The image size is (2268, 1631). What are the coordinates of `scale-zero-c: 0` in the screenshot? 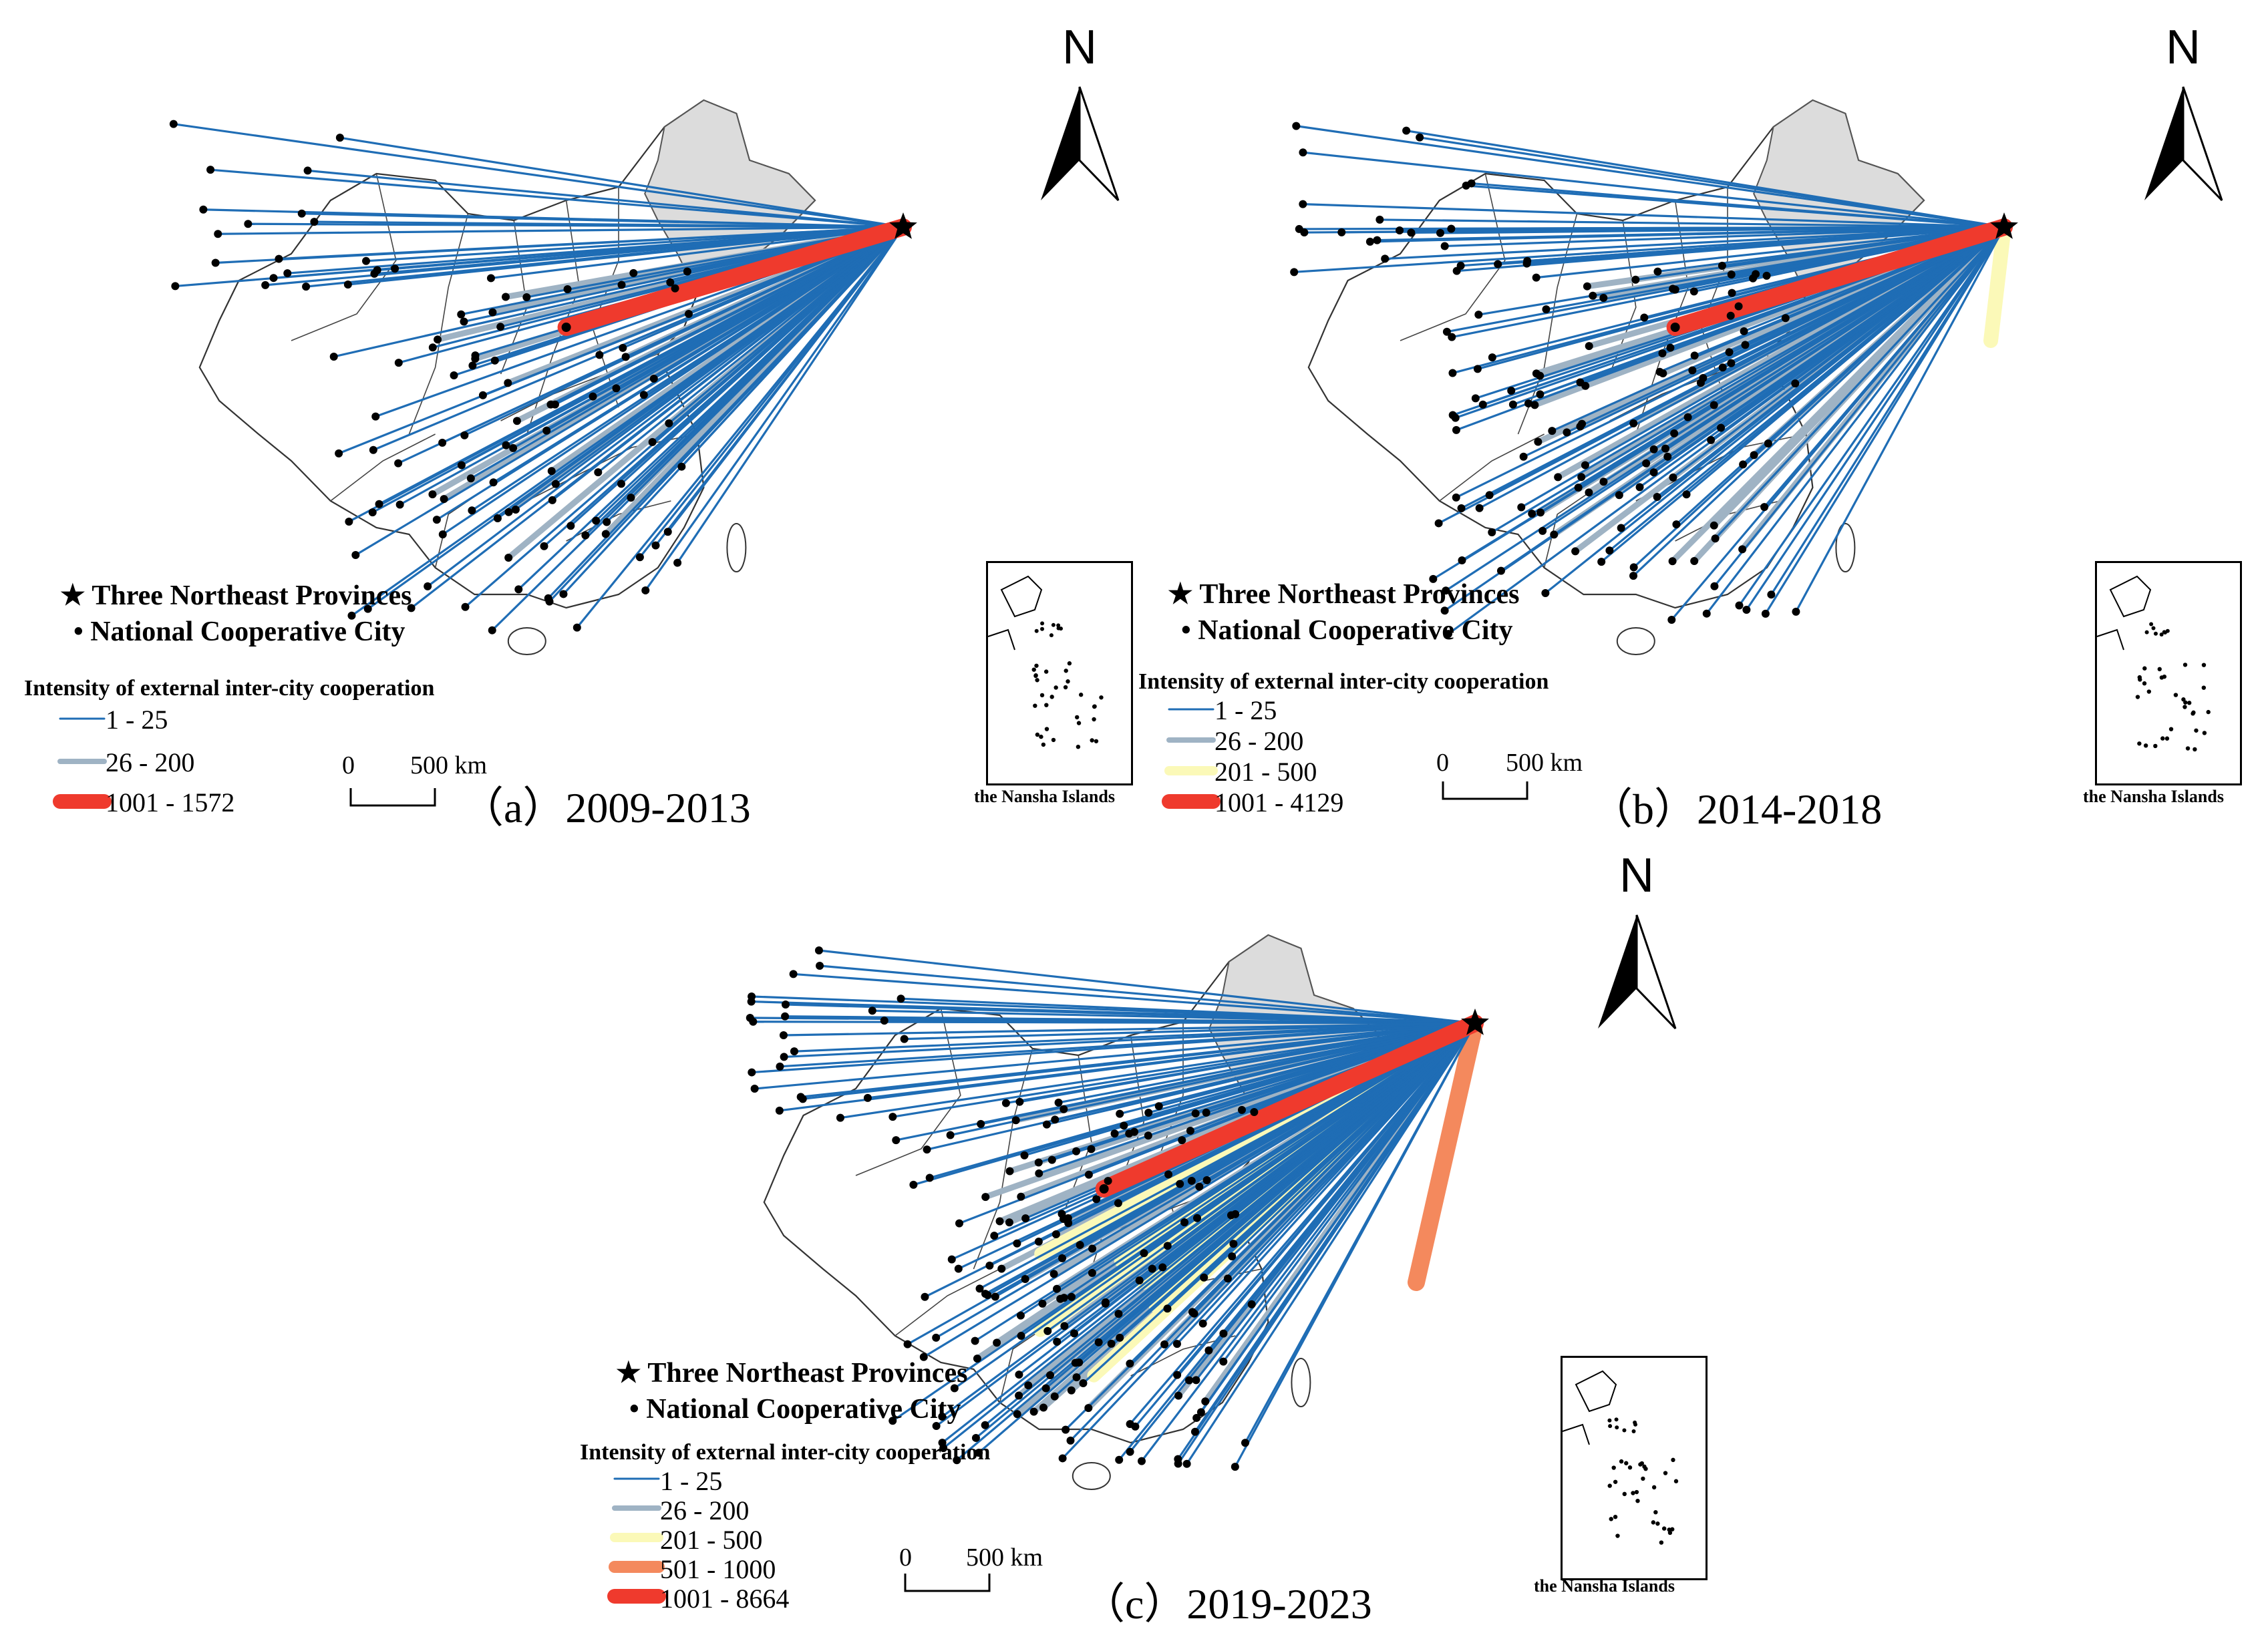 It's located at (905, 1558).